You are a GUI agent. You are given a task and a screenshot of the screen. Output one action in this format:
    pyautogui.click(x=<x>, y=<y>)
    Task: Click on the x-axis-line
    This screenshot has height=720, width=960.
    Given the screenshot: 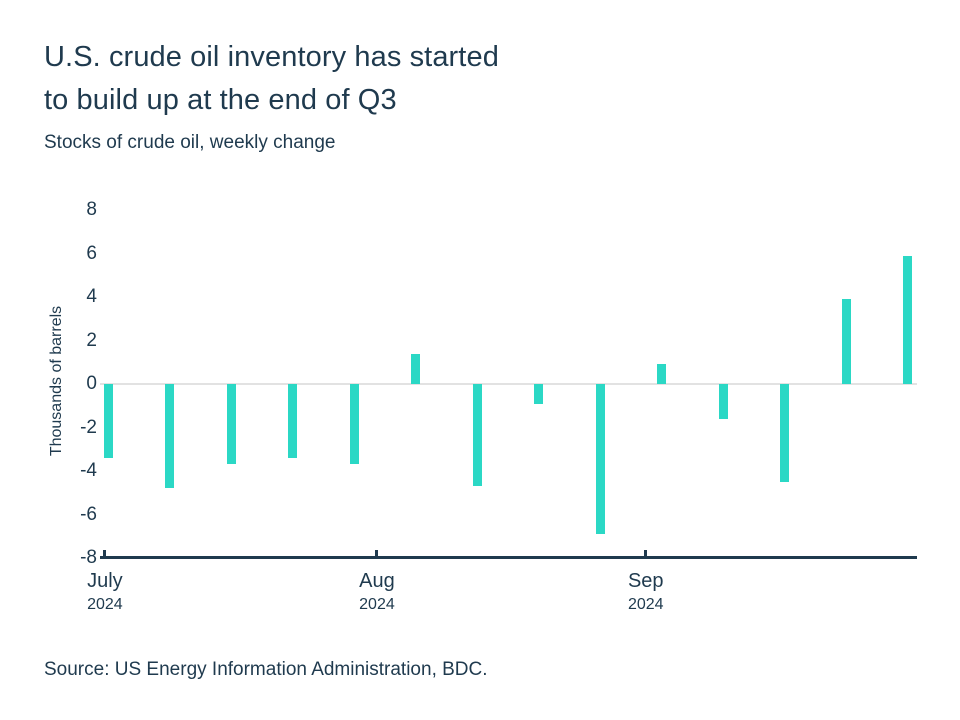 What is the action you would take?
    pyautogui.click(x=508, y=557)
    